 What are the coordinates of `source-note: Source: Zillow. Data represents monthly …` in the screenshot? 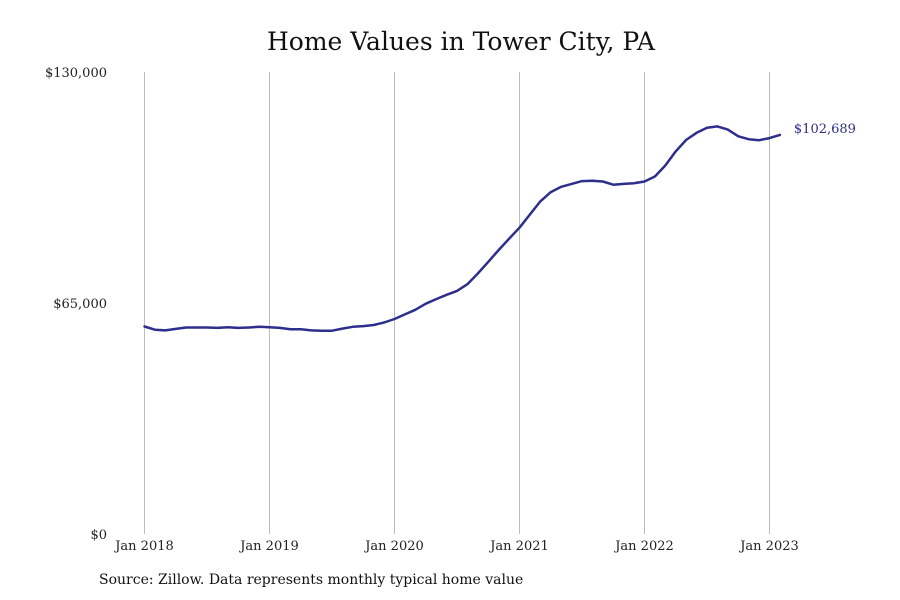 It's located at (311, 580).